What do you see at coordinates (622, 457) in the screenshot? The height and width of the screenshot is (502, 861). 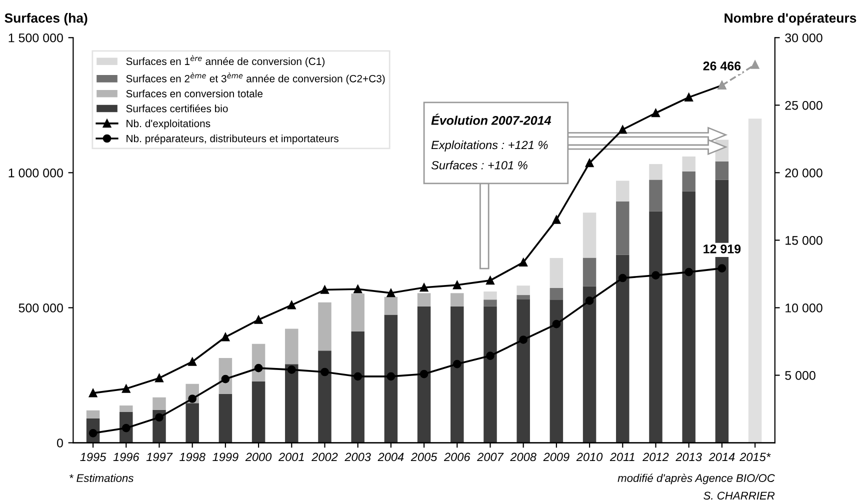 I see `x-tick-label: 2011` at bounding box center [622, 457].